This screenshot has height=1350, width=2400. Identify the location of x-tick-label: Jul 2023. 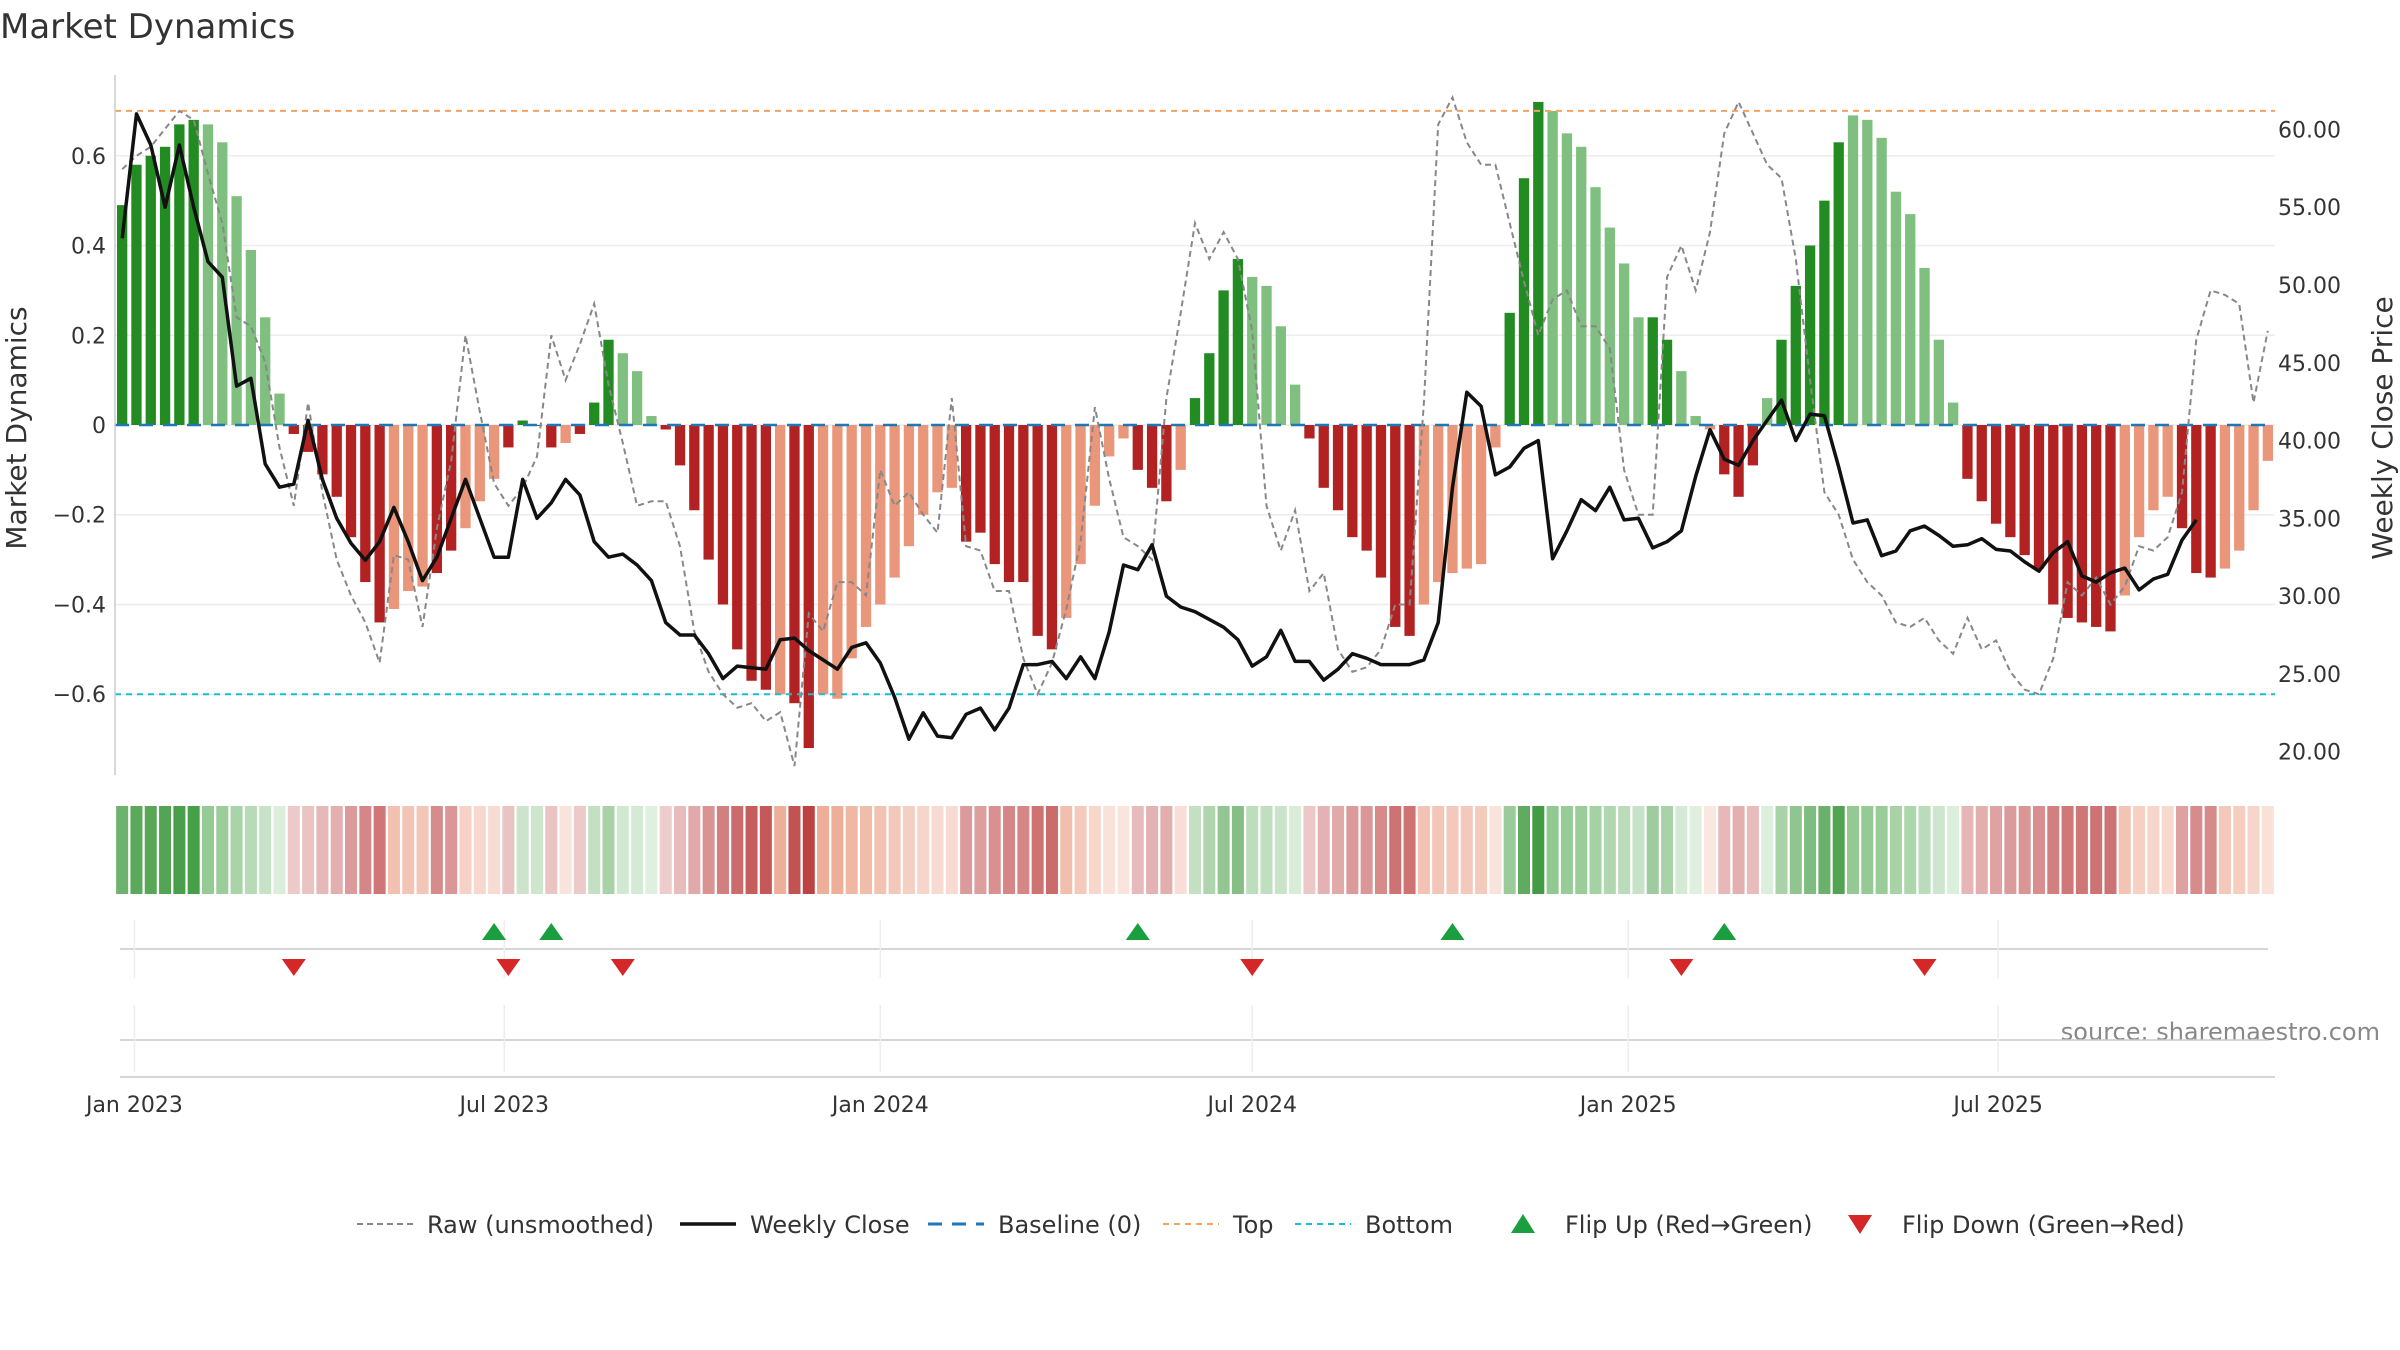
(504, 1105).